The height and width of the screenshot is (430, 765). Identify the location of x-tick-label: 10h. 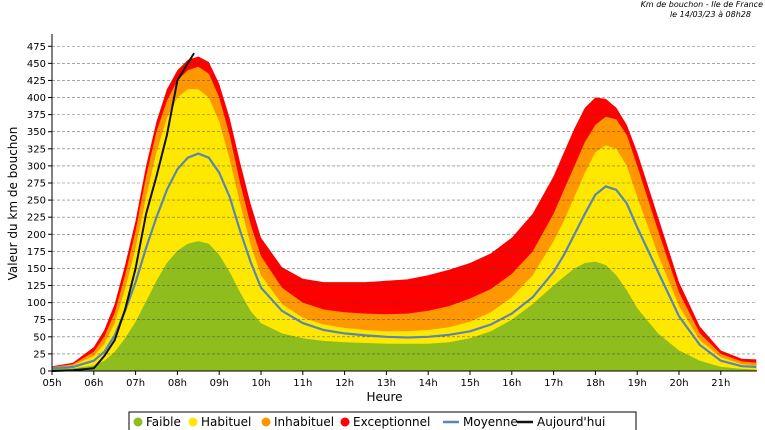
(260, 383).